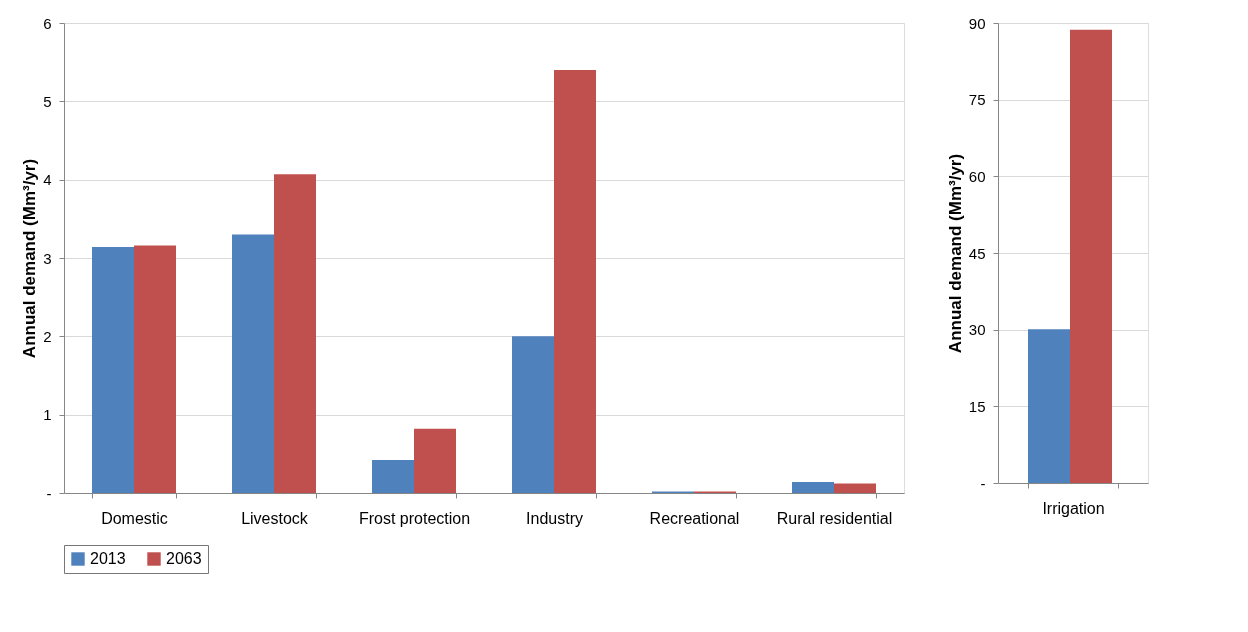 The height and width of the screenshot is (632, 1248). Describe the element at coordinates (47, 415) in the screenshot. I see `y-tick-label: 1` at that location.